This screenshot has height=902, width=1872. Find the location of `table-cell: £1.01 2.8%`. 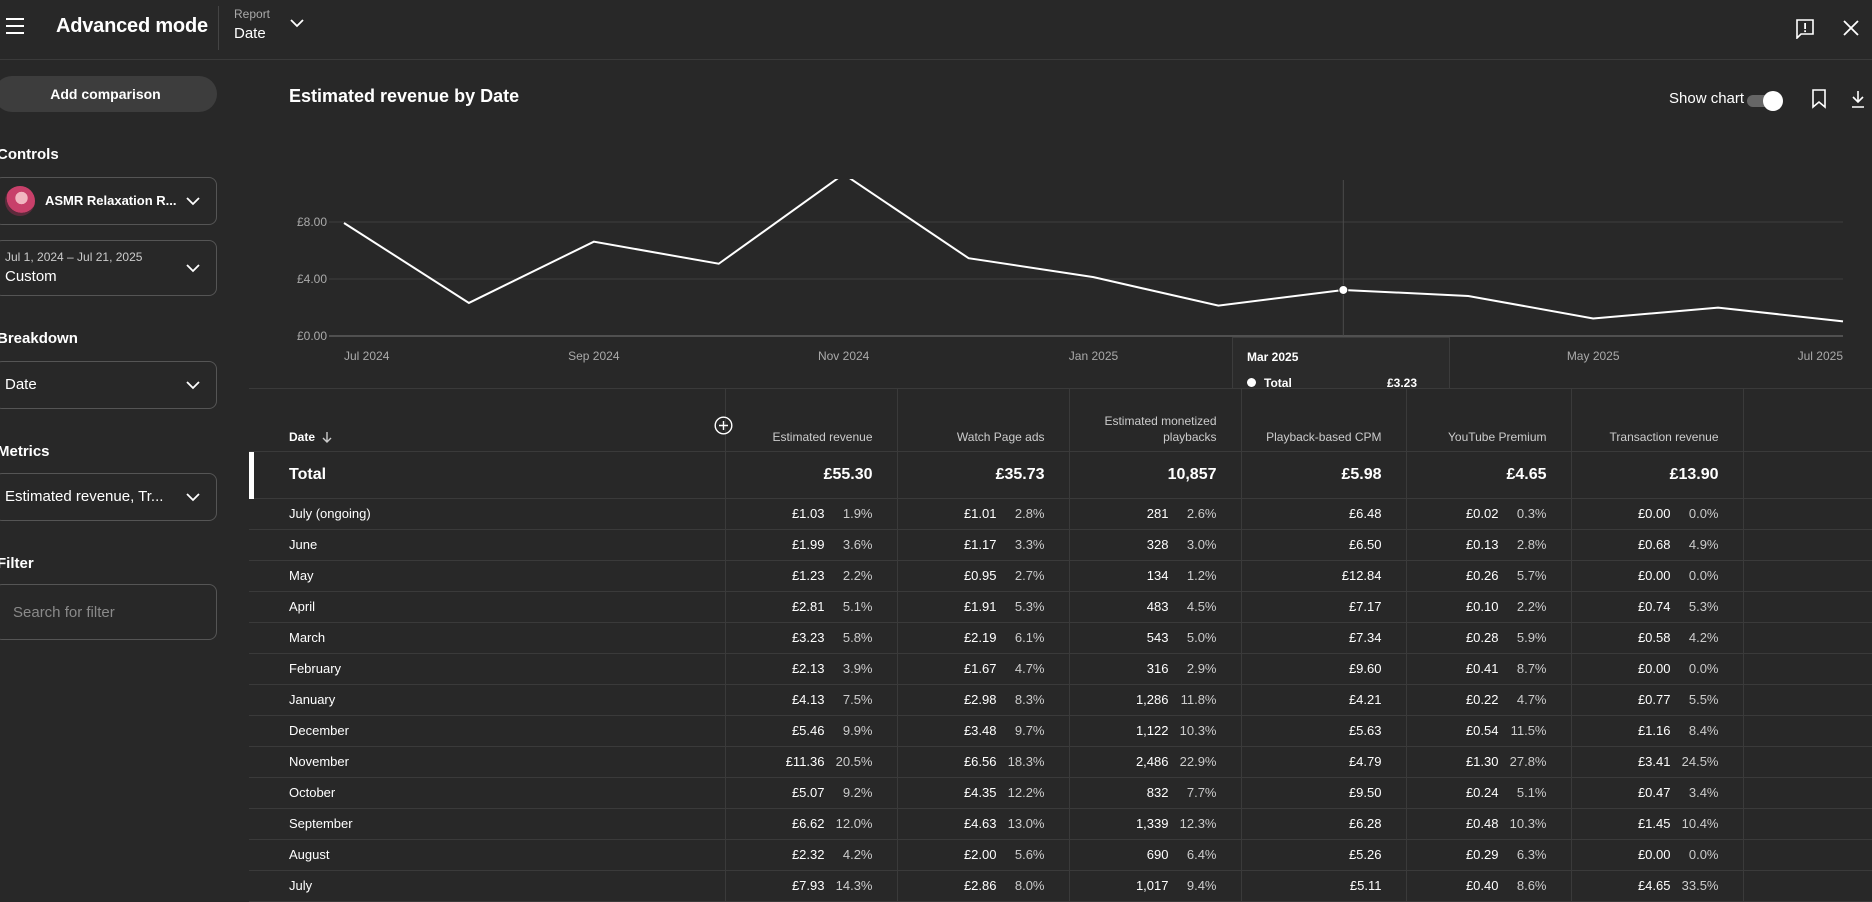

table-cell: £1.01 2.8% is located at coordinates (982, 514).